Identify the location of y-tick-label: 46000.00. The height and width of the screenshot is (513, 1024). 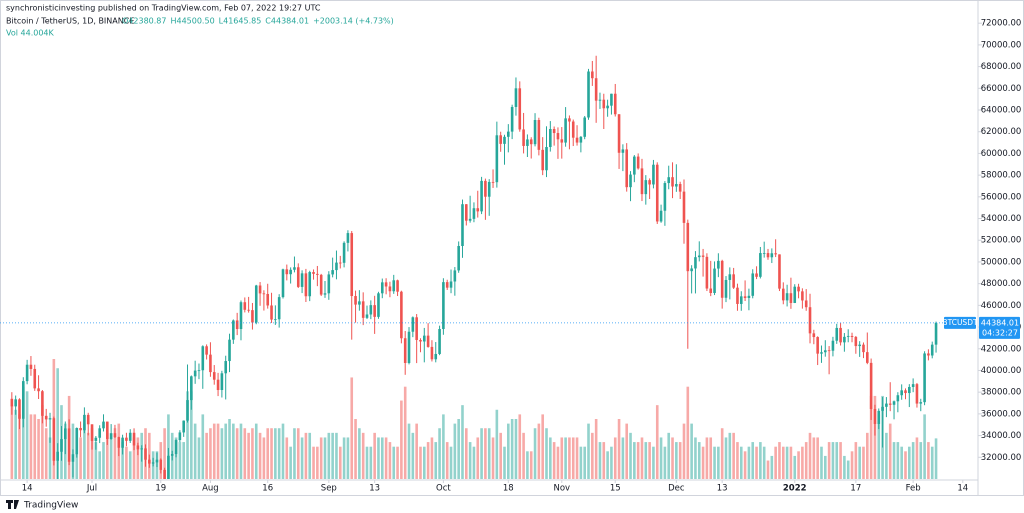
(1001, 306).